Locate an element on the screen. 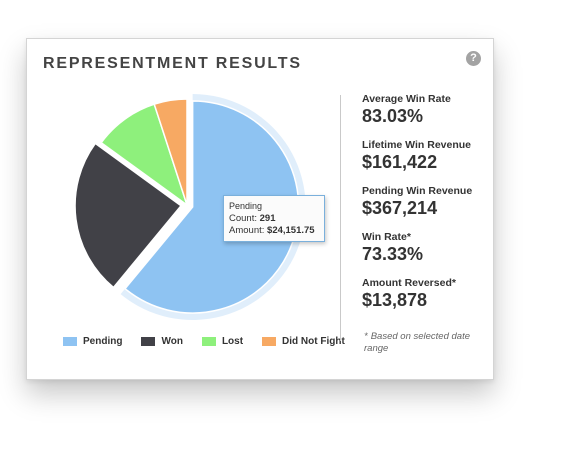 The height and width of the screenshot is (449, 563). tooltip-amount-label: Amount: is located at coordinates (248, 230).